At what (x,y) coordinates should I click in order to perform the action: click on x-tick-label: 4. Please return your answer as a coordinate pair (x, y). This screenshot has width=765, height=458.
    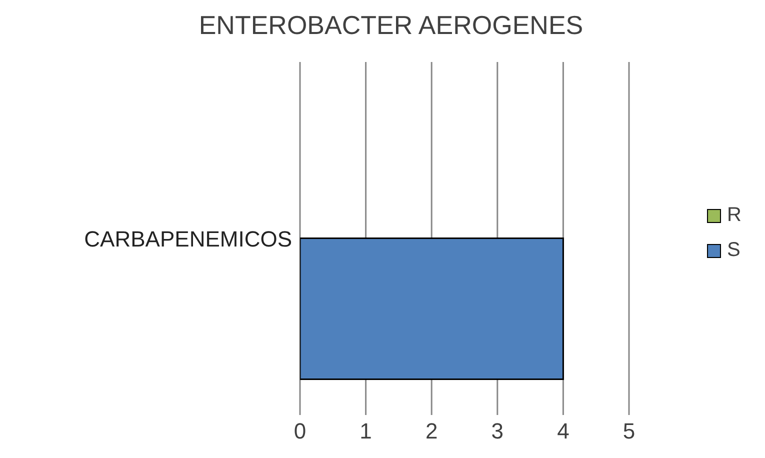
    Looking at the image, I should click on (563, 431).